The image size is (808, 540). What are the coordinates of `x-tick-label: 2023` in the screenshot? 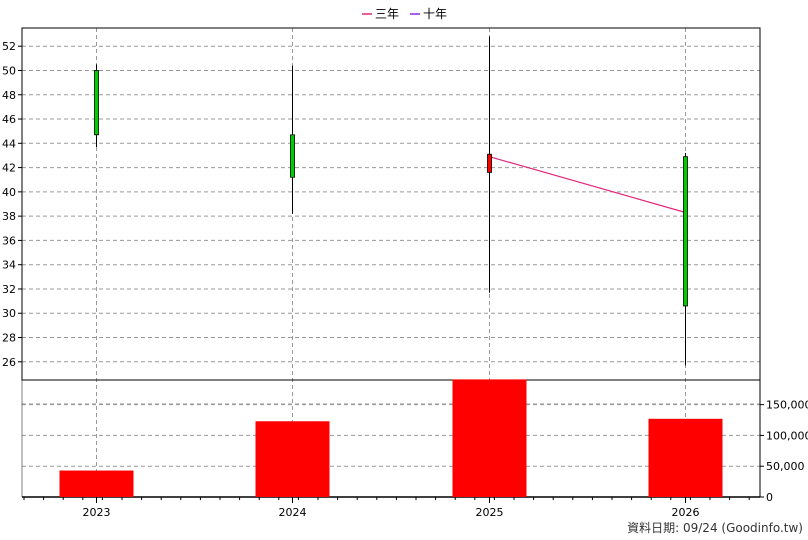 It's located at (97, 512).